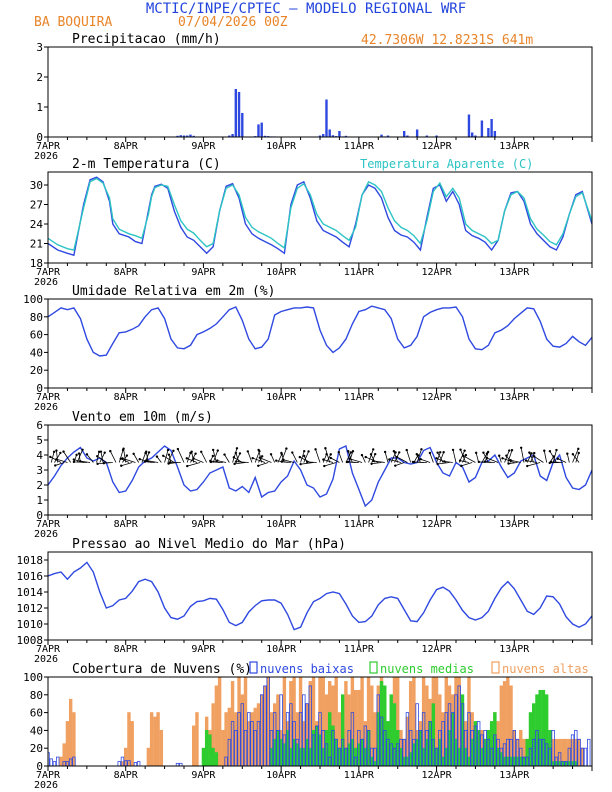  I want to click on x-day-label: 11APR, so click(359, 649).